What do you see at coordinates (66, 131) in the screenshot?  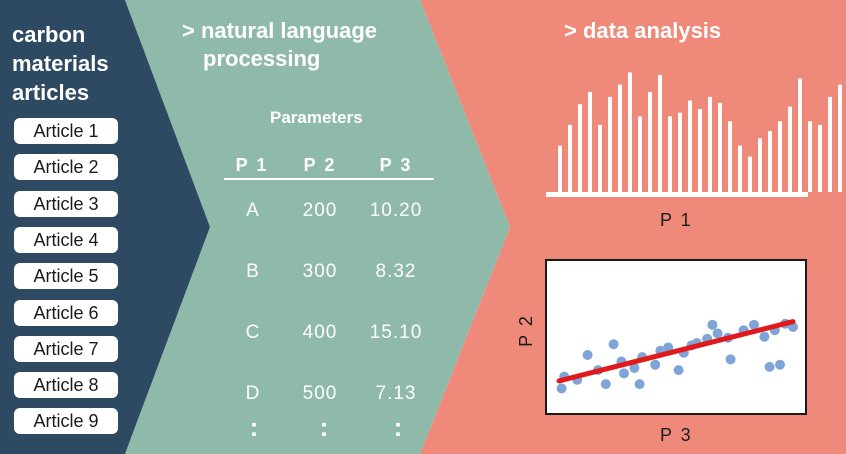 I see `article-item: Article 1` at bounding box center [66, 131].